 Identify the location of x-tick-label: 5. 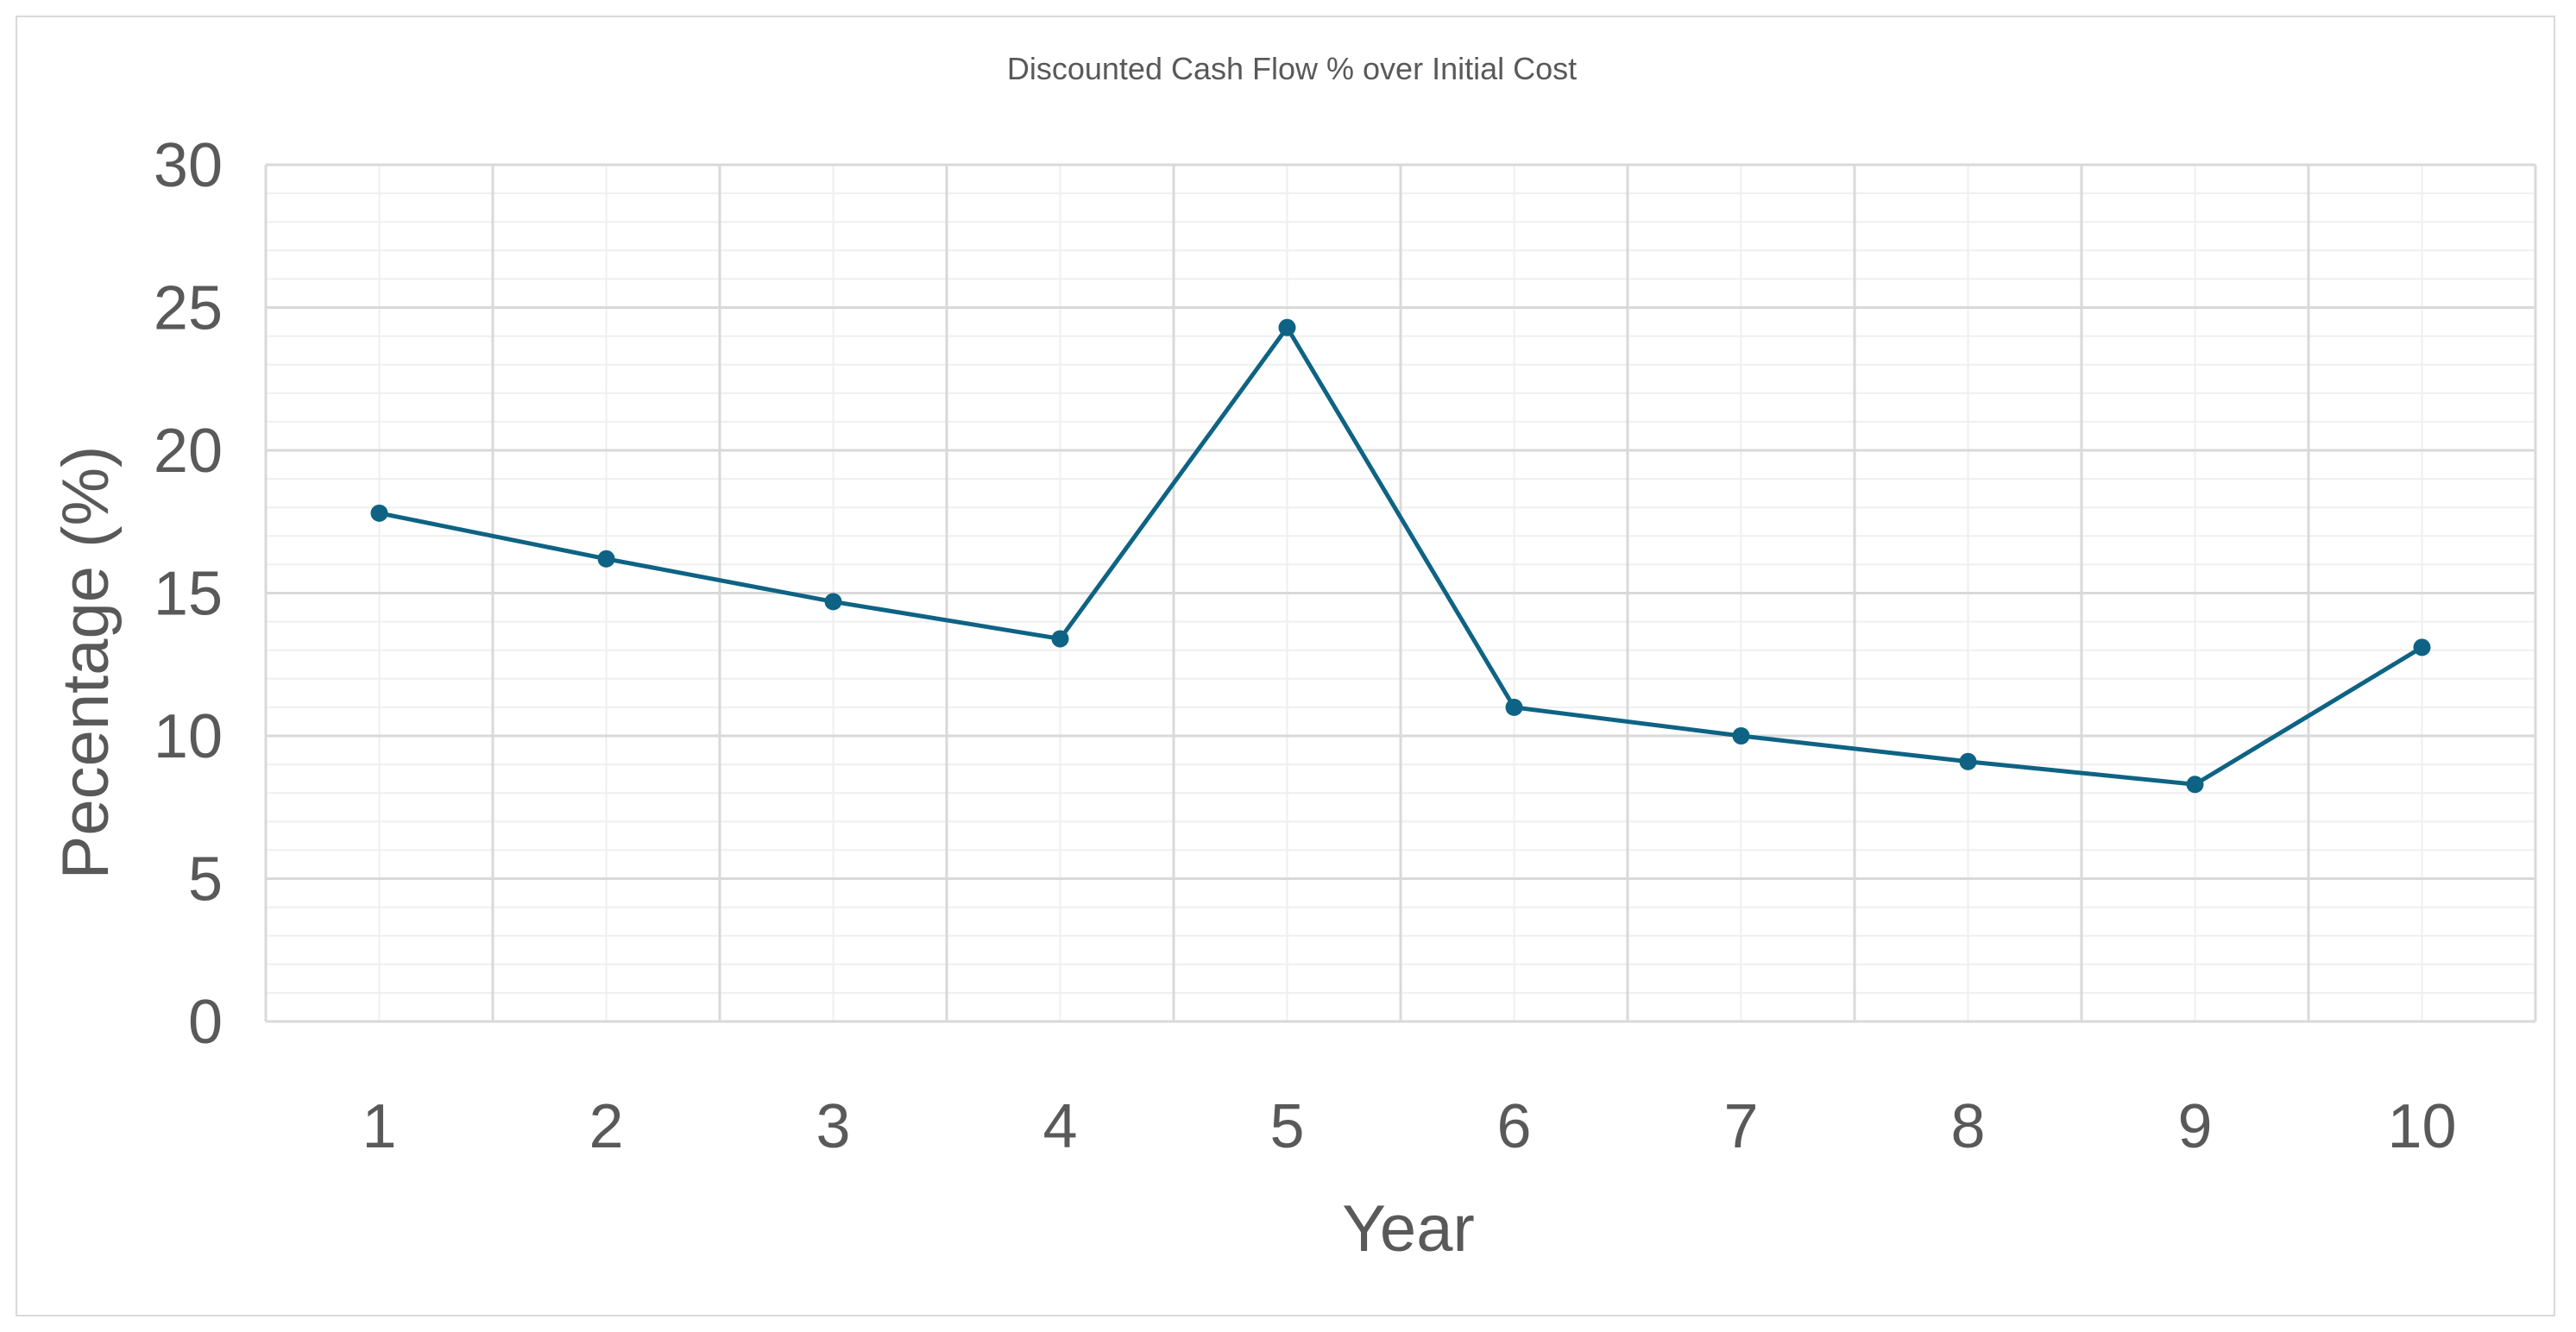
(1286, 1126).